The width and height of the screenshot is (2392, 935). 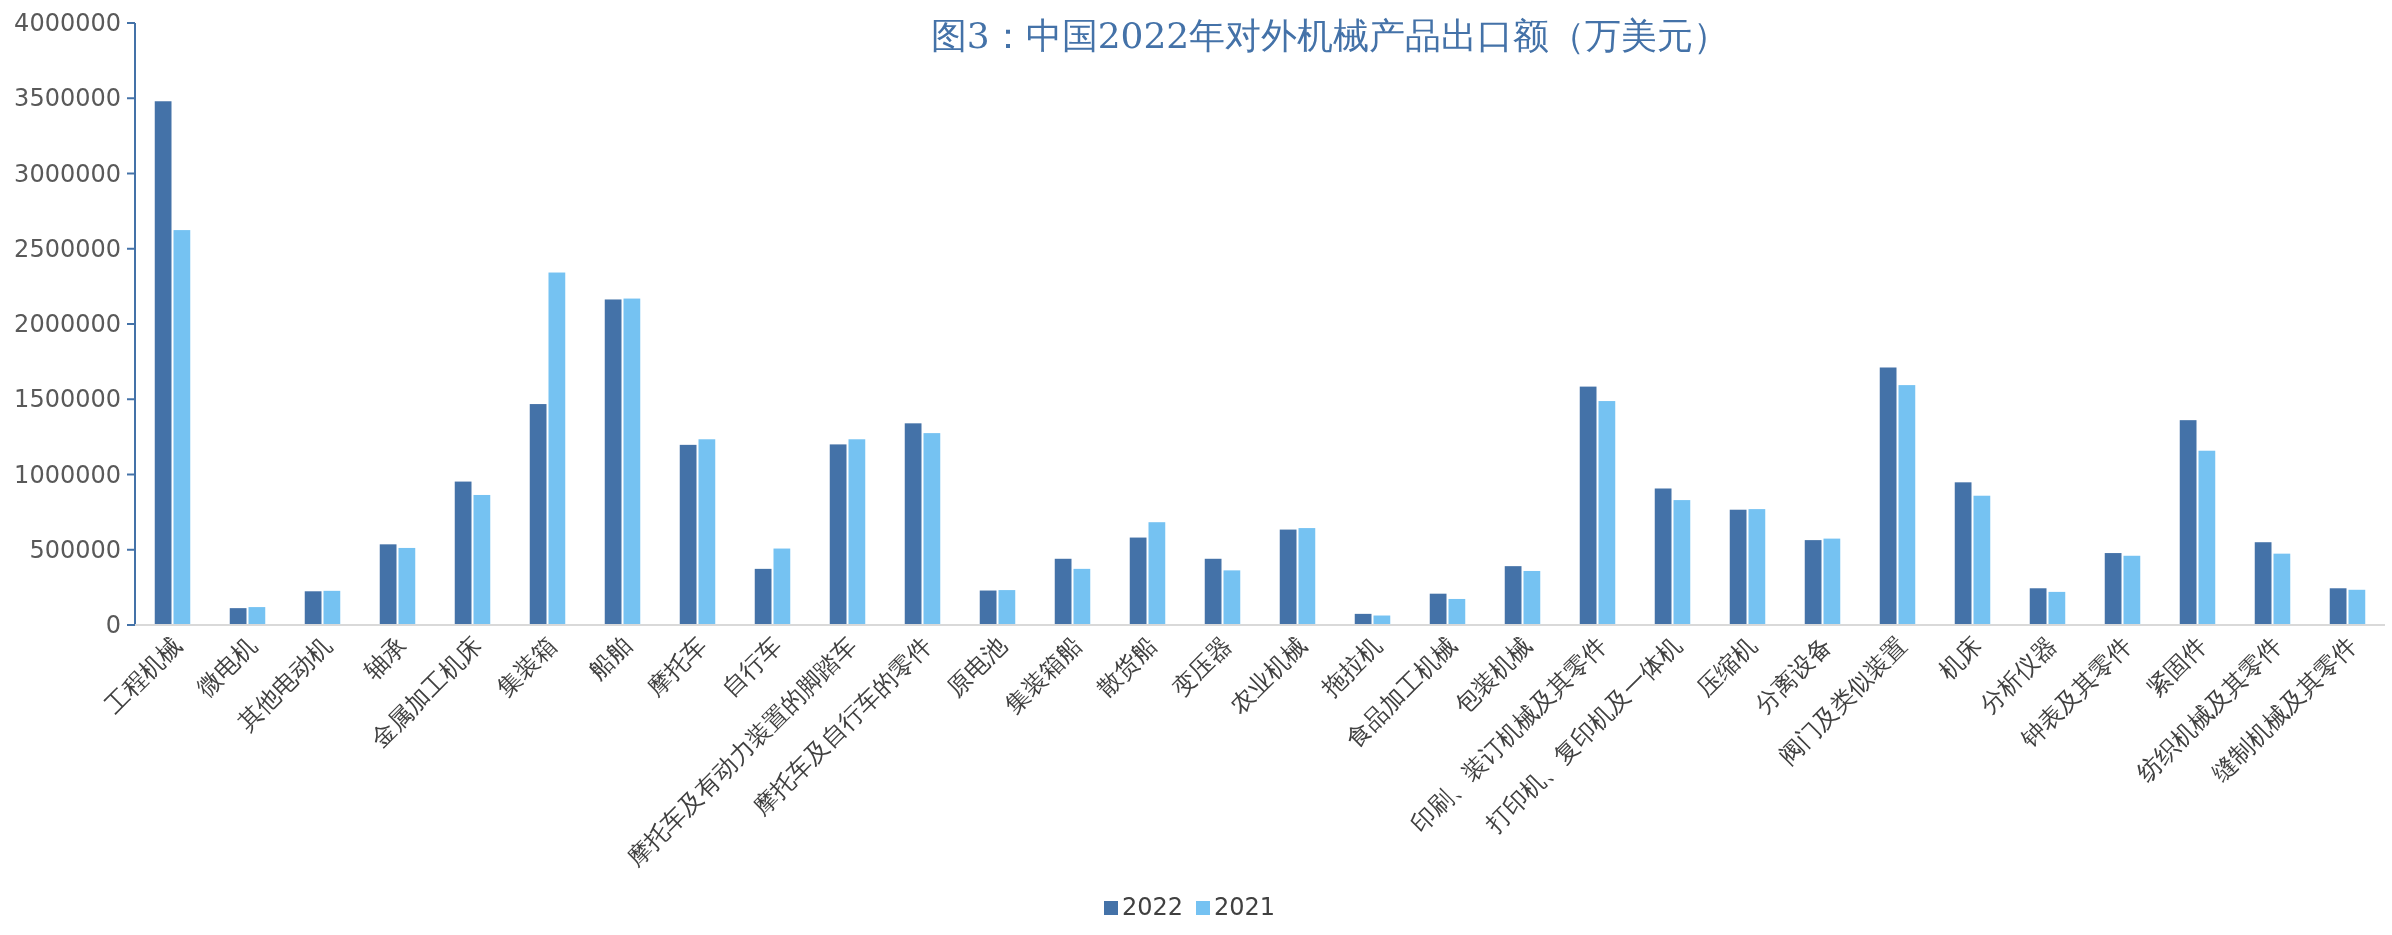 What do you see at coordinates (113, 625) in the screenshot?
I see `y-tick-label: 0` at bounding box center [113, 625].